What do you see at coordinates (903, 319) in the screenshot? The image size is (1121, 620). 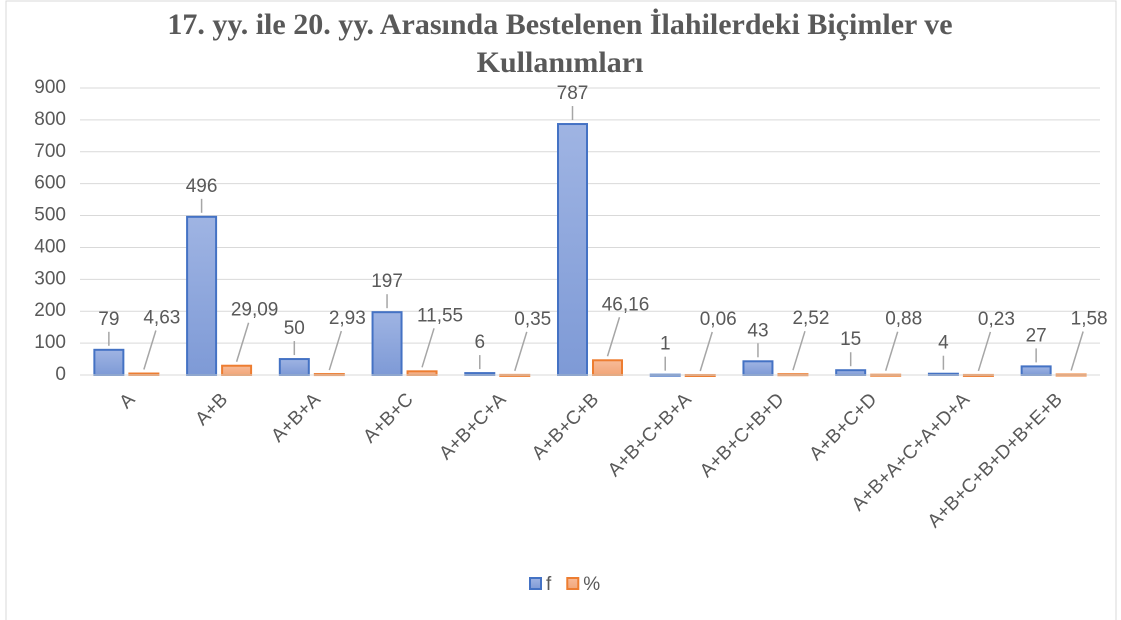 I see `data-label: 0,88` at bounding box center [903, 319].